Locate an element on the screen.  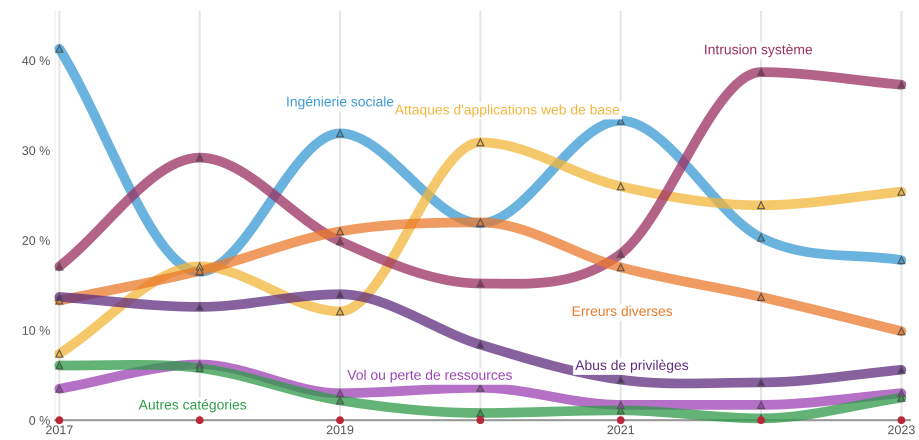
y-tick-label: 20 % is located at coordinates (36, 240).